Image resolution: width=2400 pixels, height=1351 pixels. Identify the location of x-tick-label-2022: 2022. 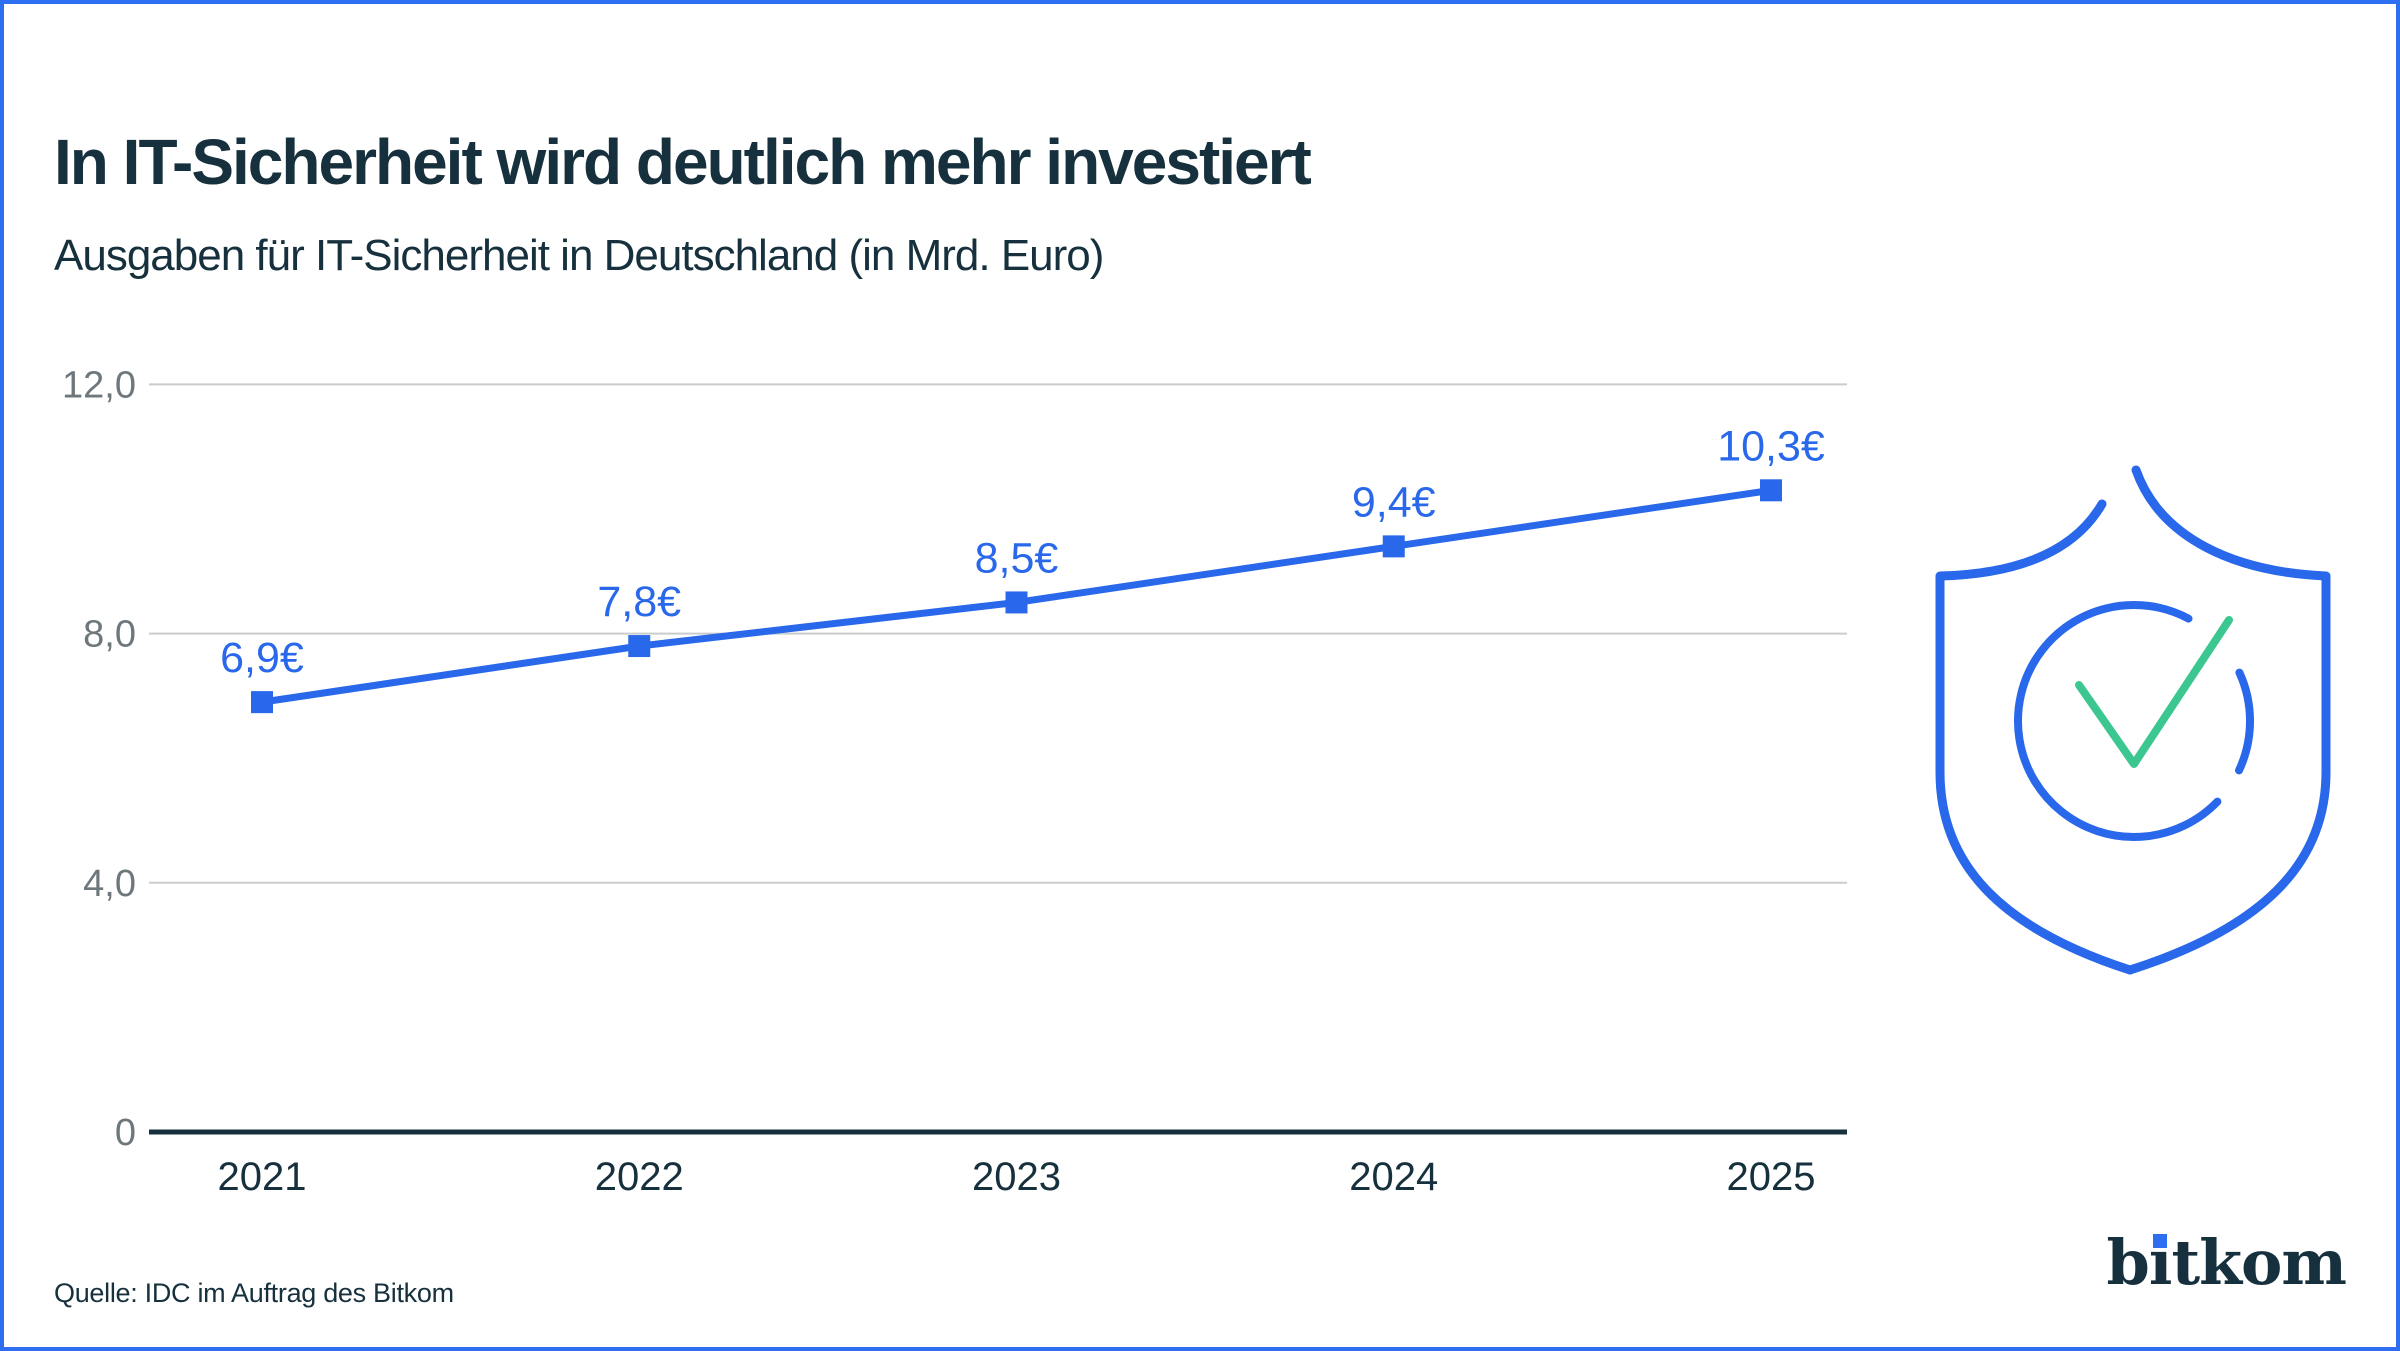
(639, 1177).